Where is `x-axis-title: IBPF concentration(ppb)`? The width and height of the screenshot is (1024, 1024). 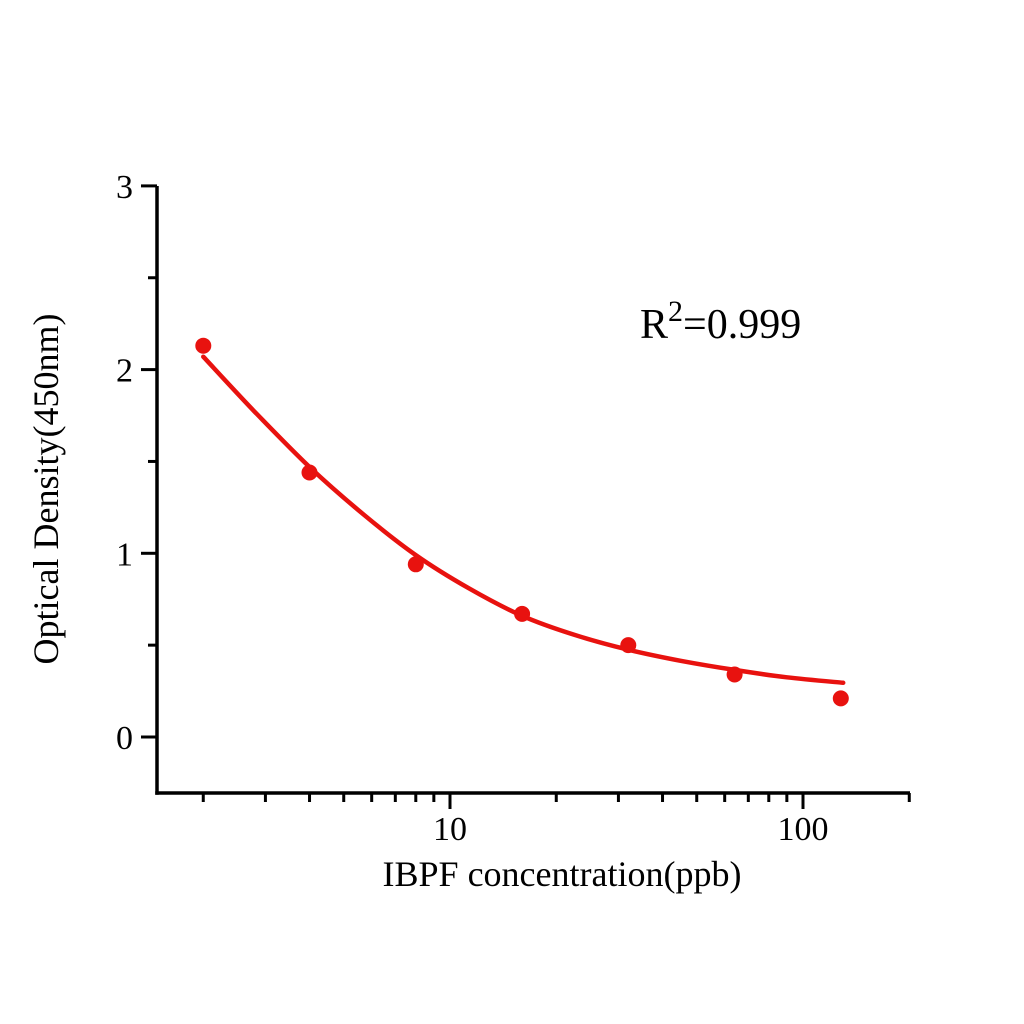
x-axis-title: IBPF concentration(ppb) is located at coordinates (562, 874).